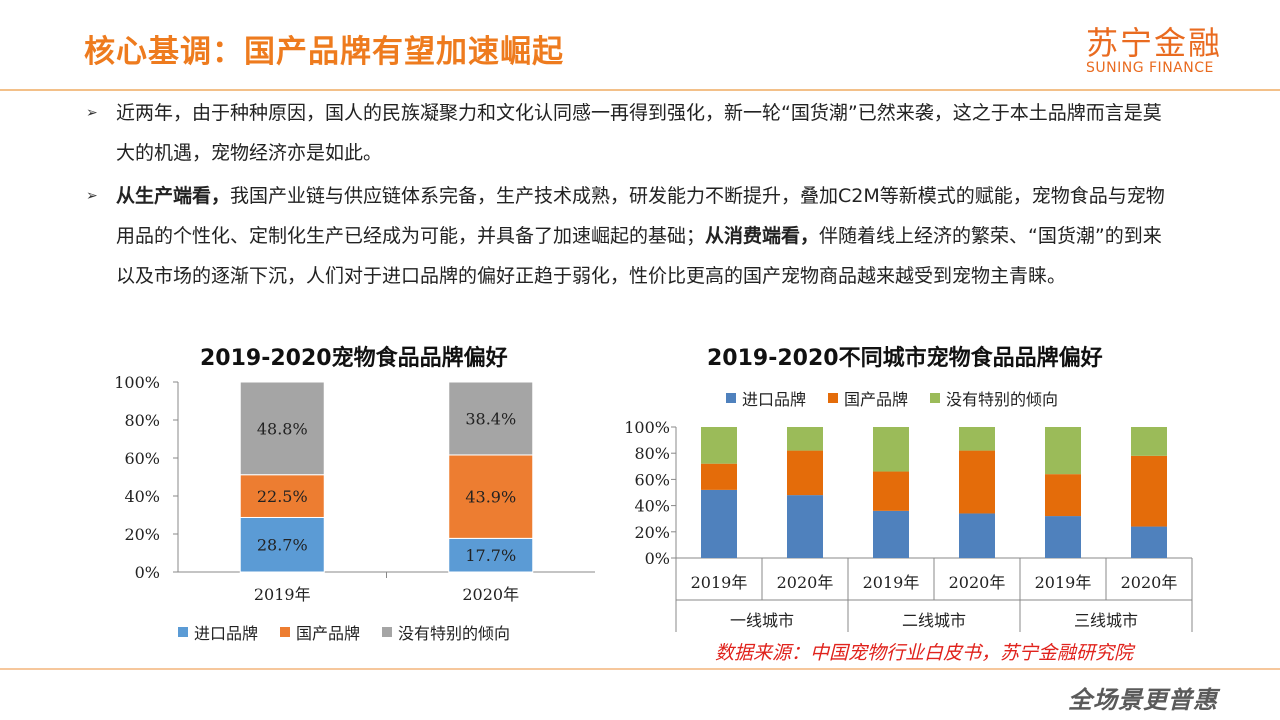 This screenshot has width=1280, height=720. Describe the element at coordinates (490, 497) in the screenshot. I see `data-label: 43.9%` at that location.